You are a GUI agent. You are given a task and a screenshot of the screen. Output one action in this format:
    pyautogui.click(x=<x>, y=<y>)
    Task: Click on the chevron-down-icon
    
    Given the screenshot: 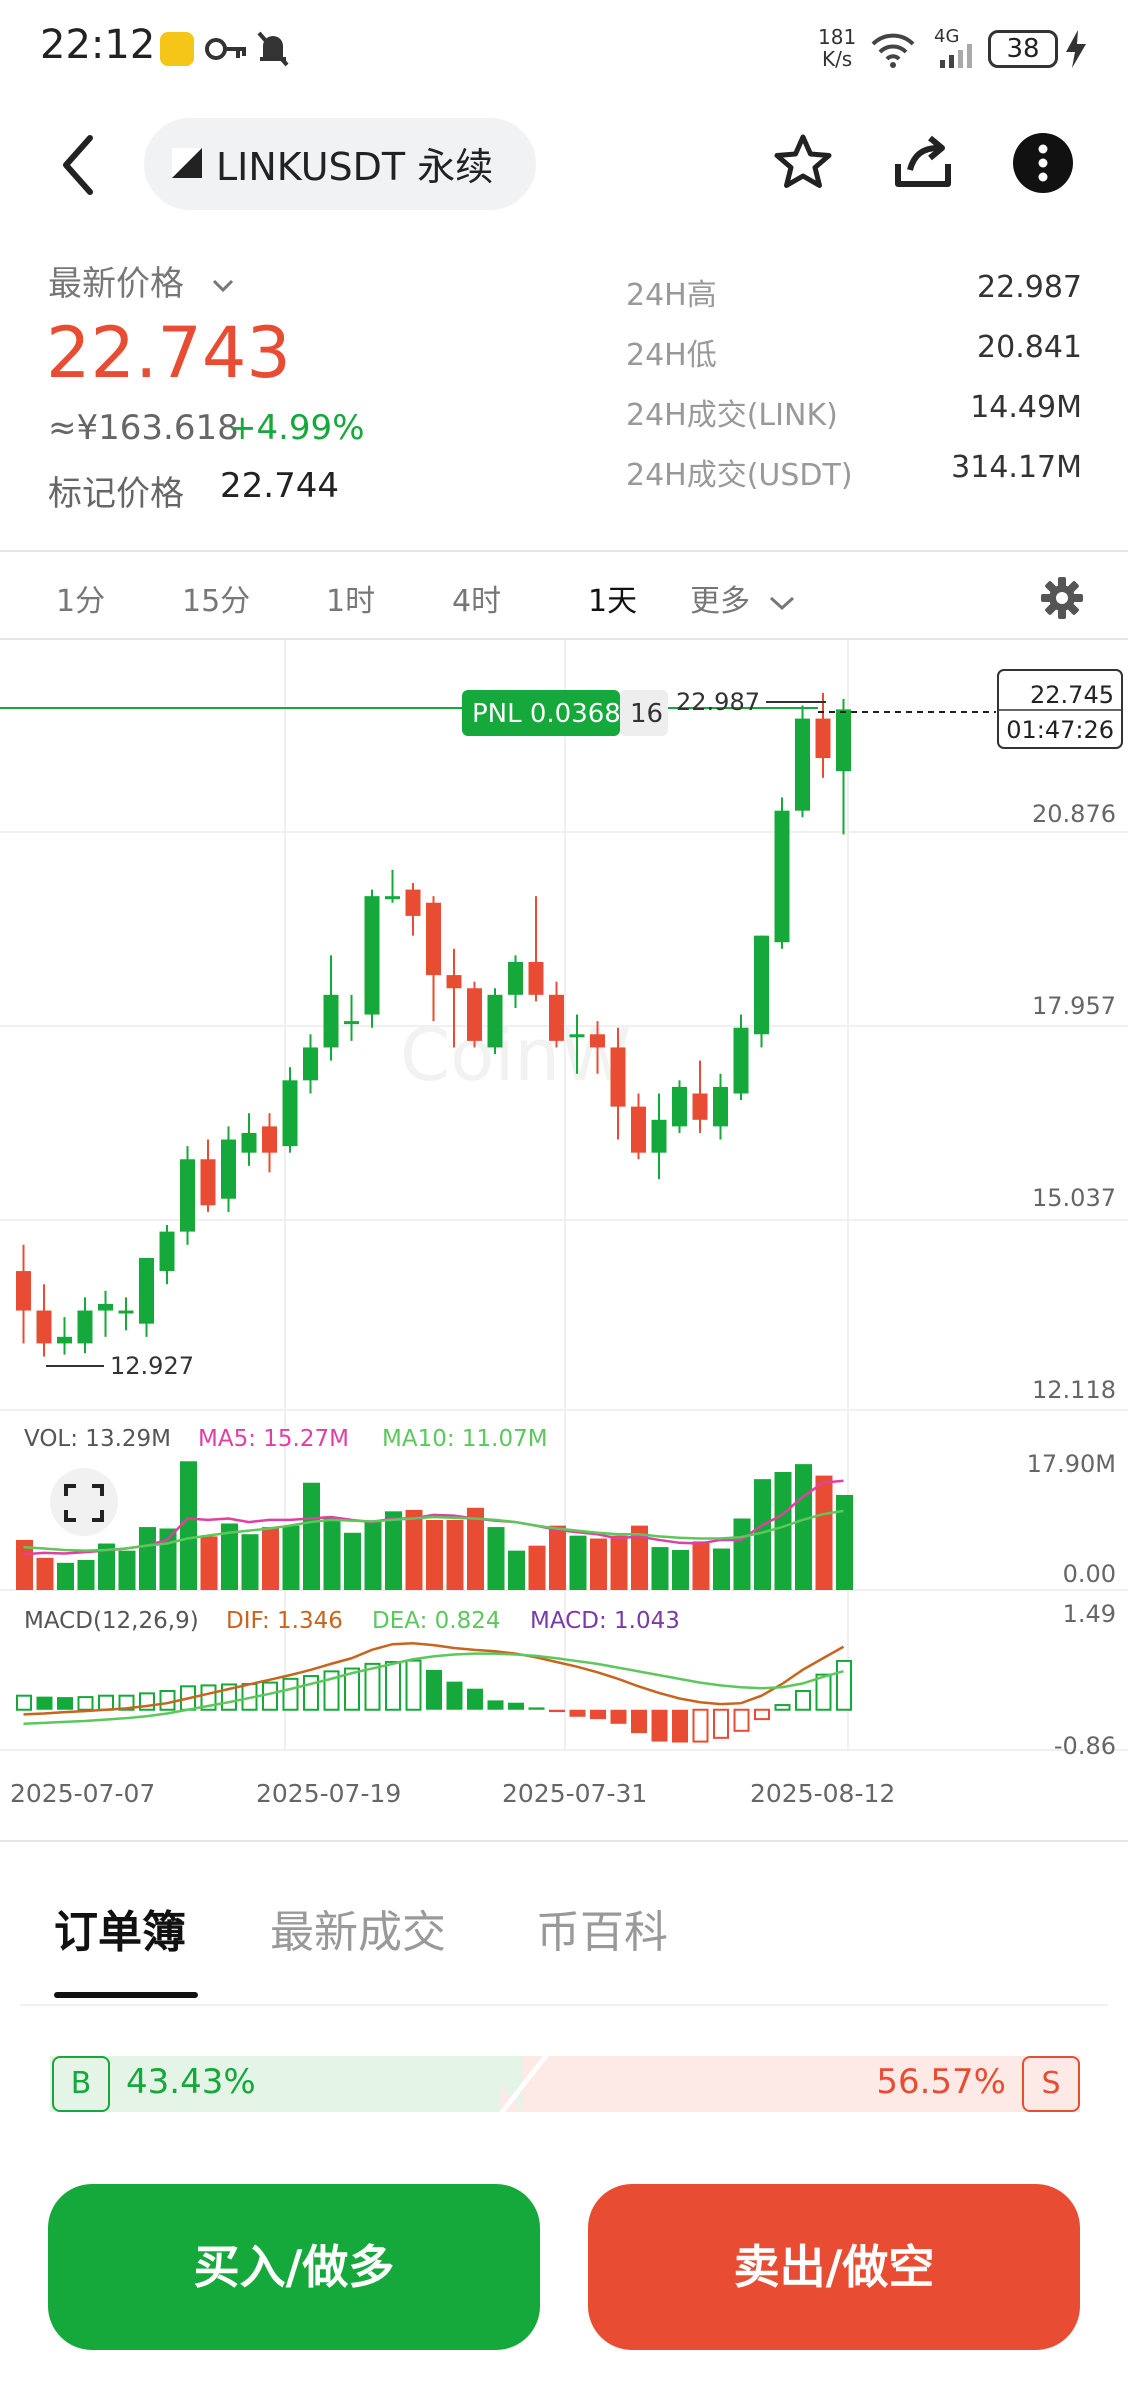 What is the action you would take?
    pyautogui.click(x=781, y=603)
    